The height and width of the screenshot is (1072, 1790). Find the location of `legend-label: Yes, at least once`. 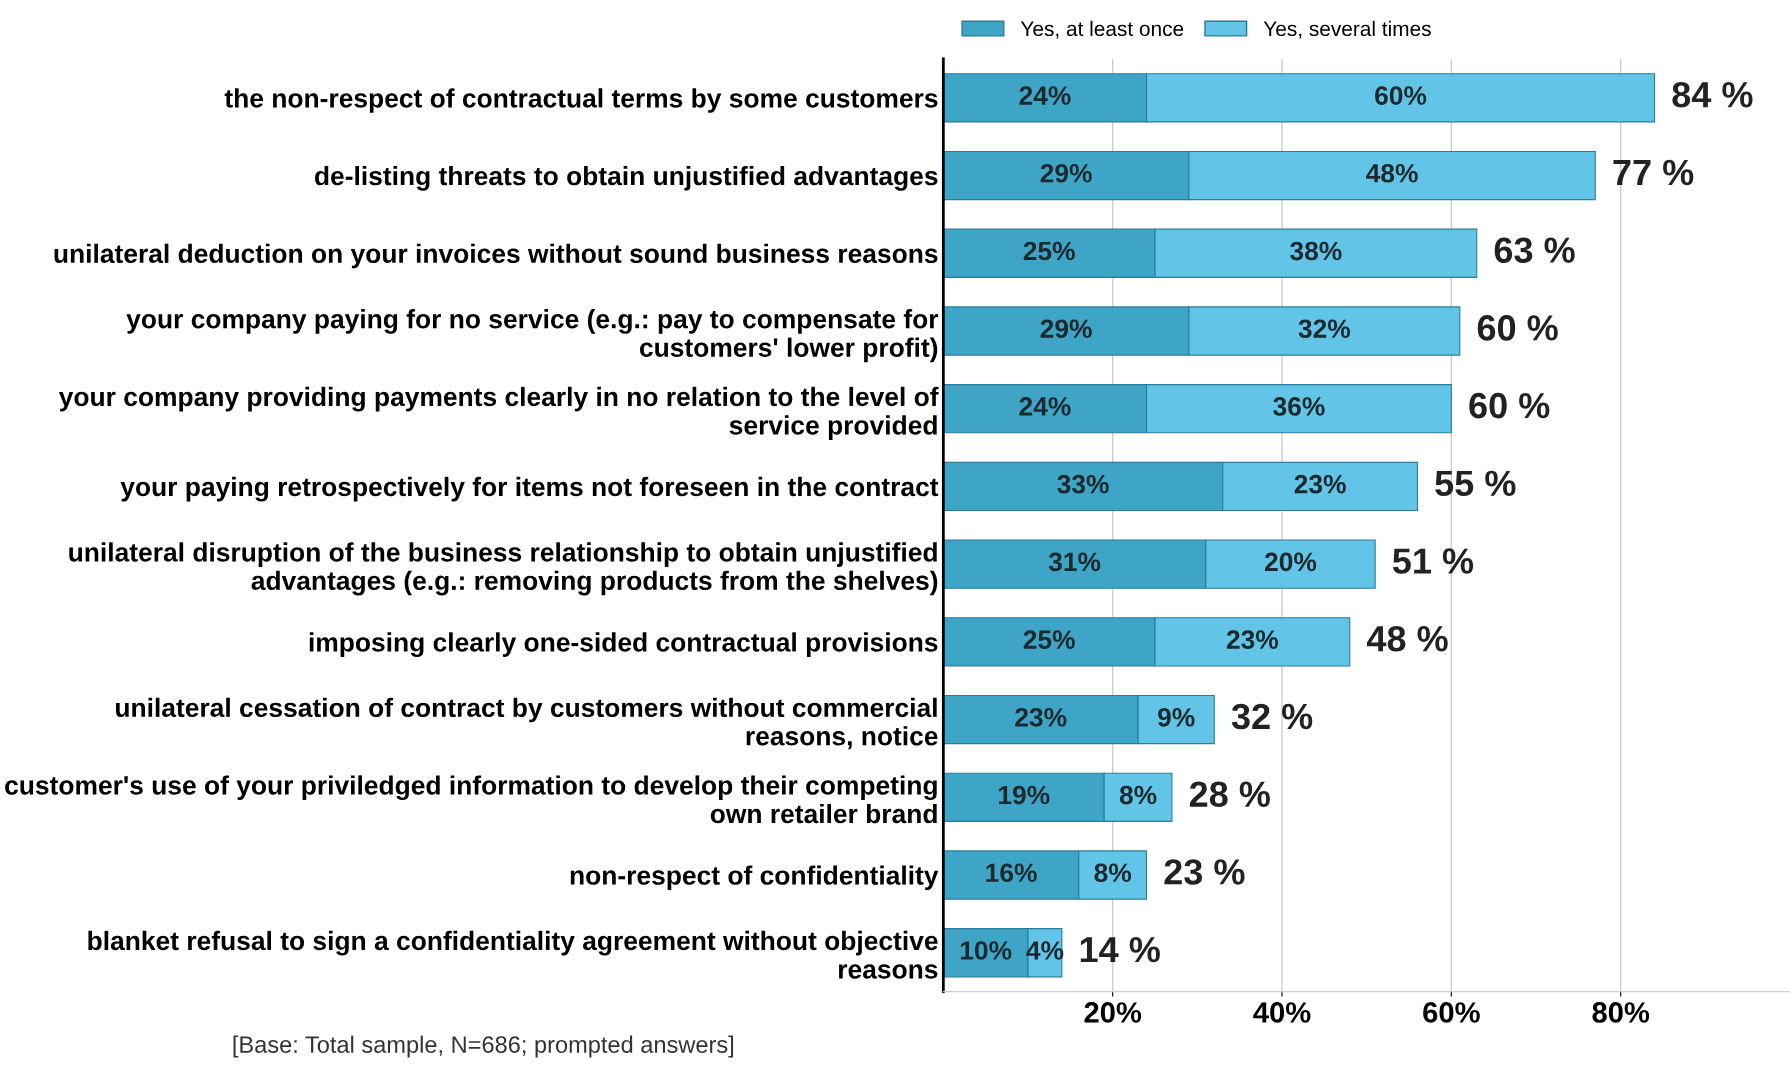

legend-label: Yes, at least once is located at coordinates (1102, 29).